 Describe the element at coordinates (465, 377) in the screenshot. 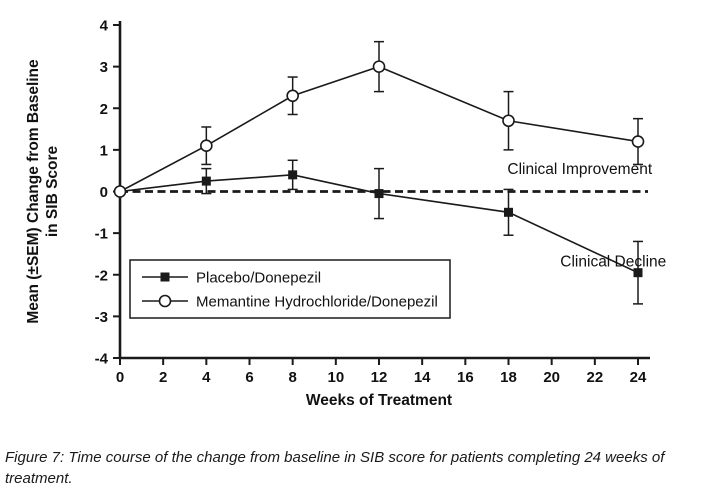

I see `x-tick-label: 16` at that location.